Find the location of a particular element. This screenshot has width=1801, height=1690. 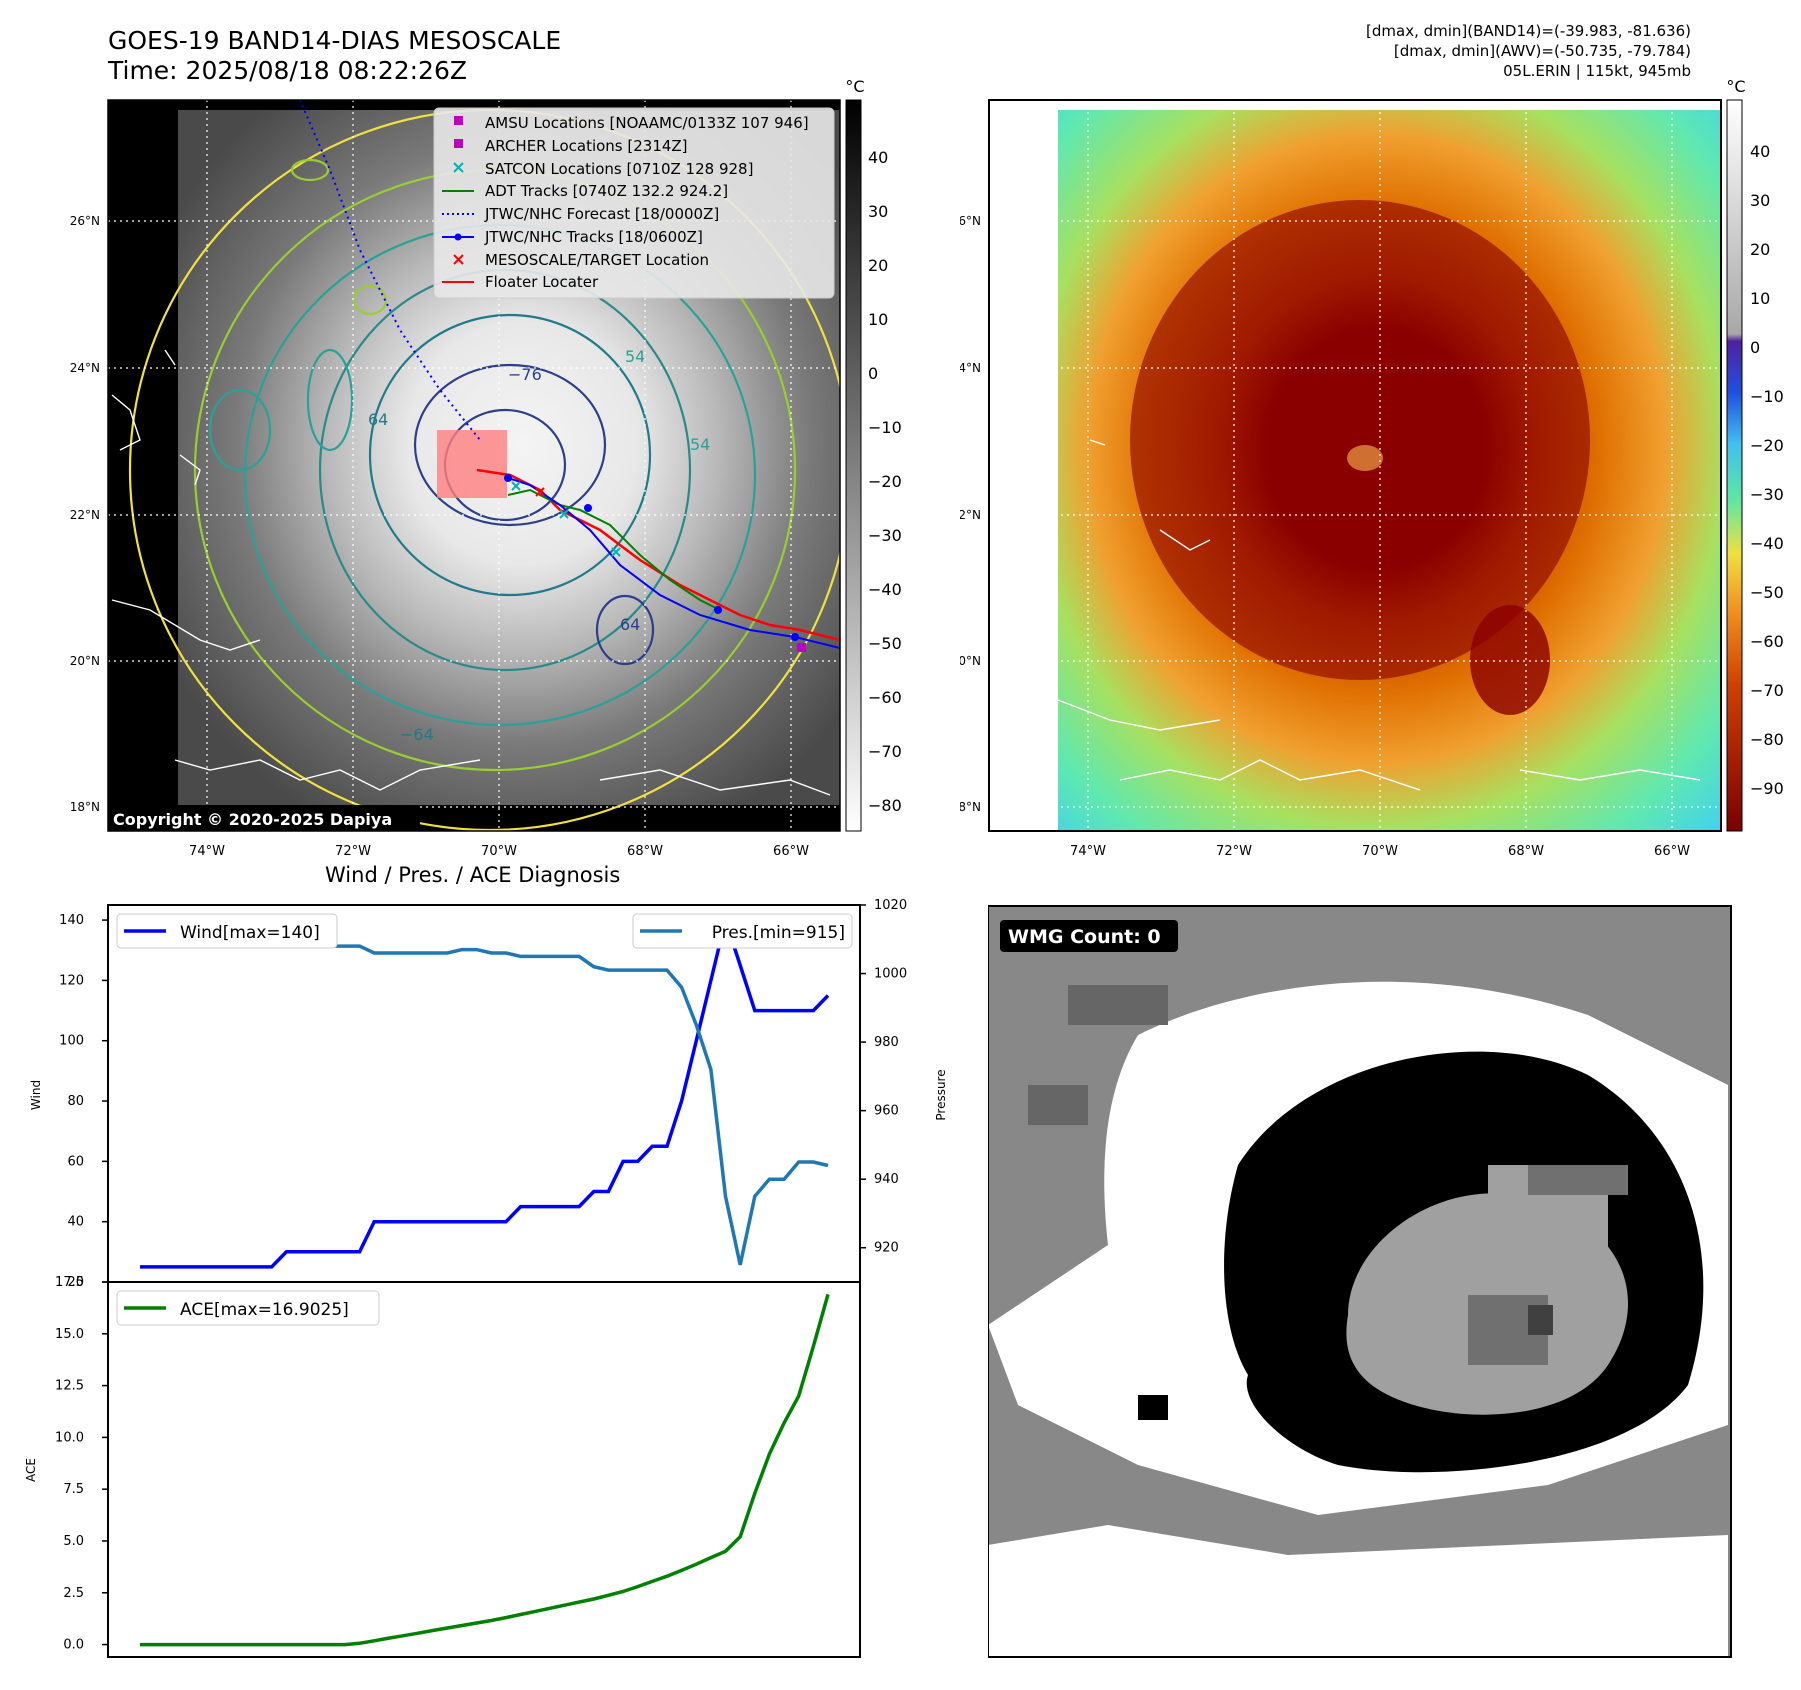

wind-tick-label: 120 is located at coordinates (71, 980).